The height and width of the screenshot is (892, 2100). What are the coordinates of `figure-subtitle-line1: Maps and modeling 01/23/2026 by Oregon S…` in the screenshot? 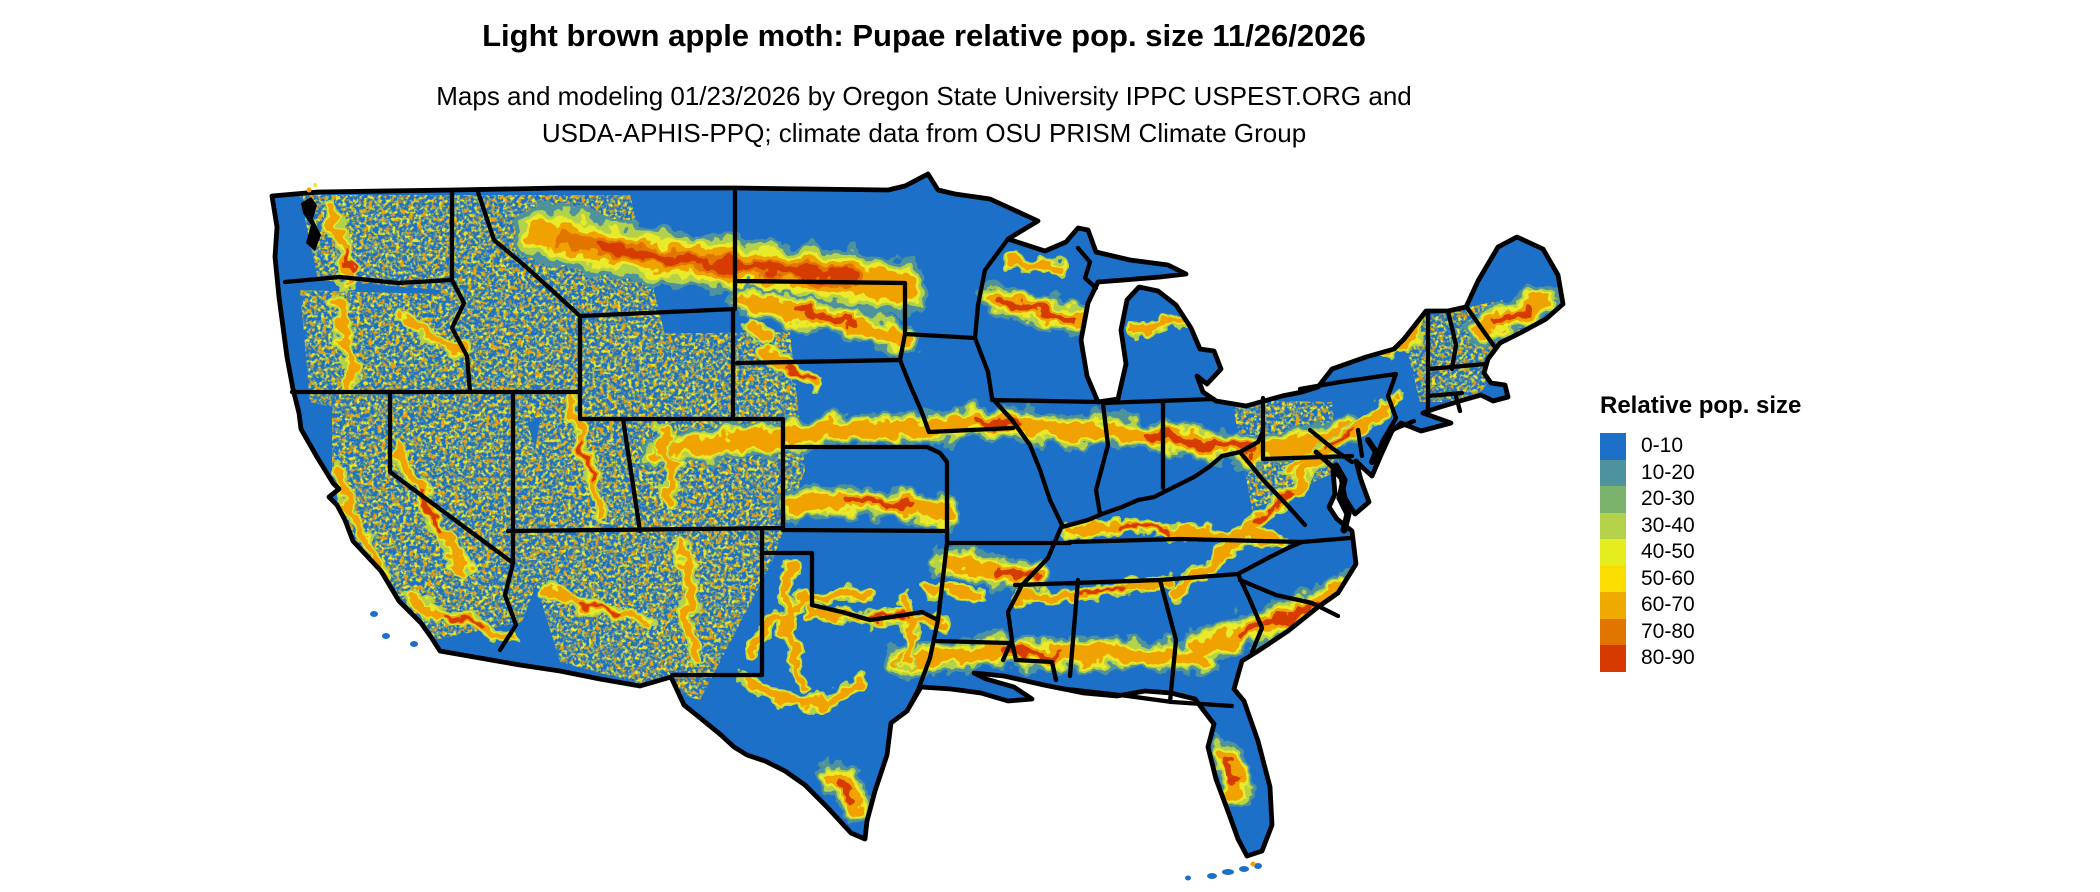 It's located at (924, 96).